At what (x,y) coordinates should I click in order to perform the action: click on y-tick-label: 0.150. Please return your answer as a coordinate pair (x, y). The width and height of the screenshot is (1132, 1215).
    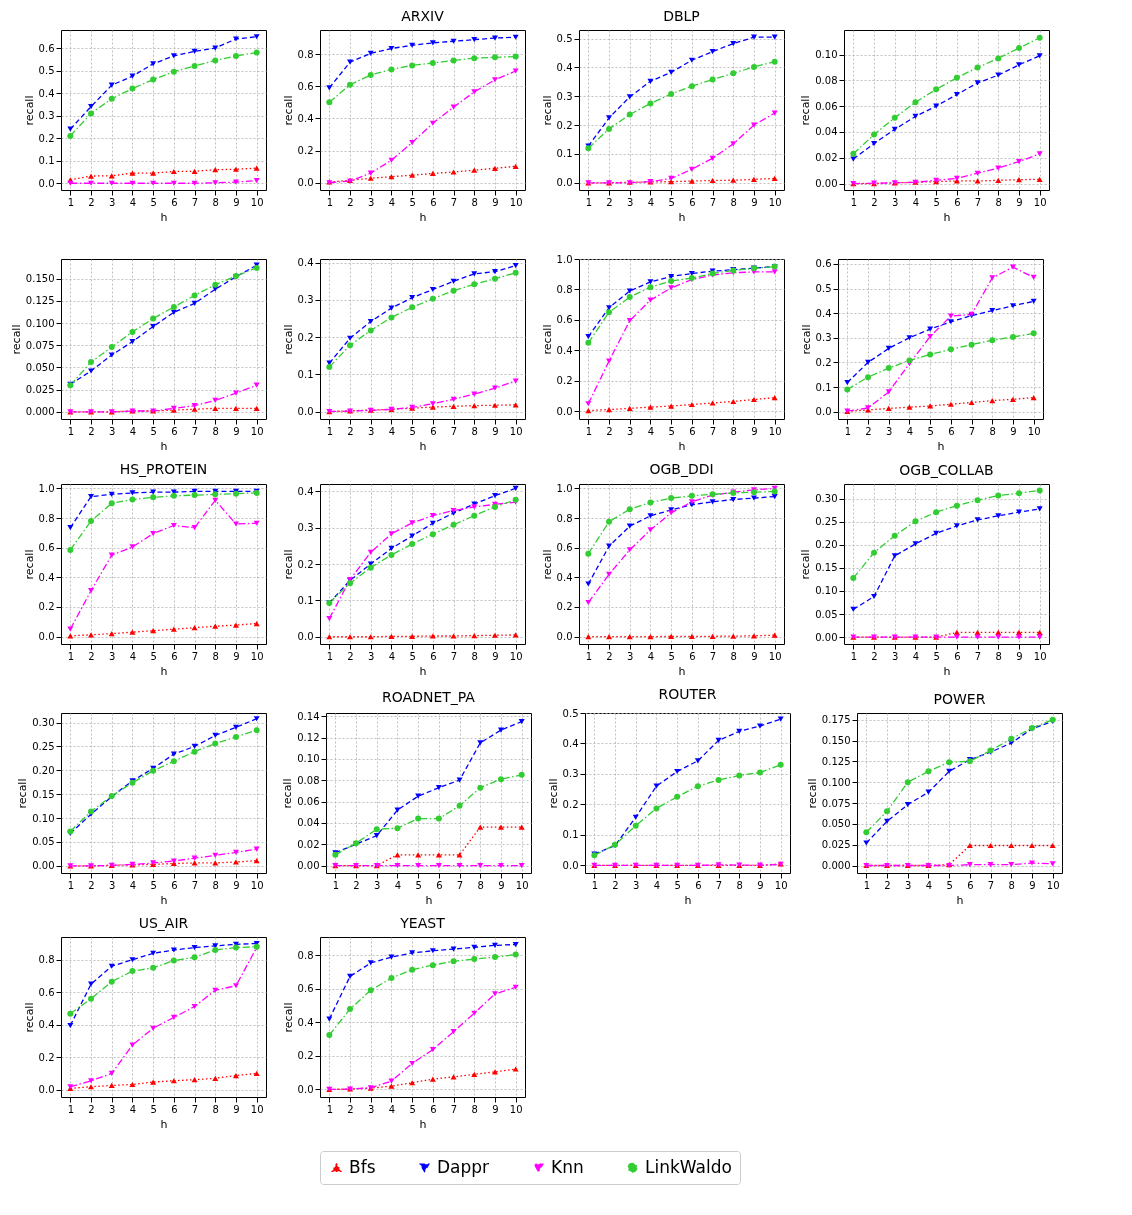
    Looking at the image, I should click on (40, 279).